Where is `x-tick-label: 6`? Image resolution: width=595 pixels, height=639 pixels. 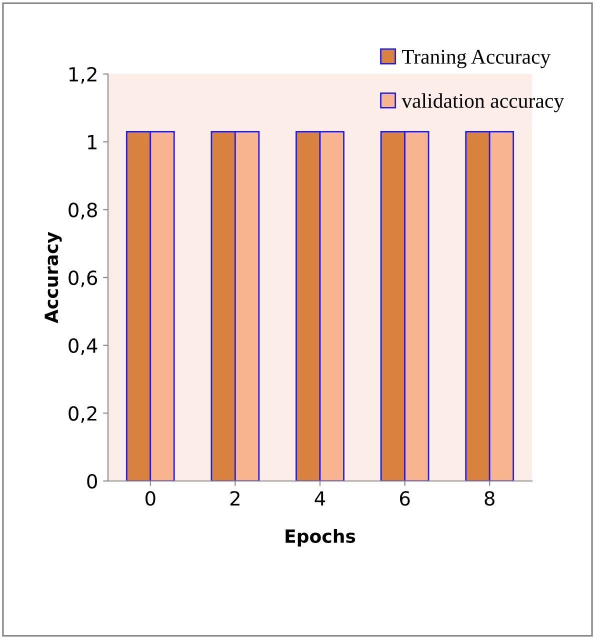
x-tick-label: 6 is located at coordinates (405, 498).